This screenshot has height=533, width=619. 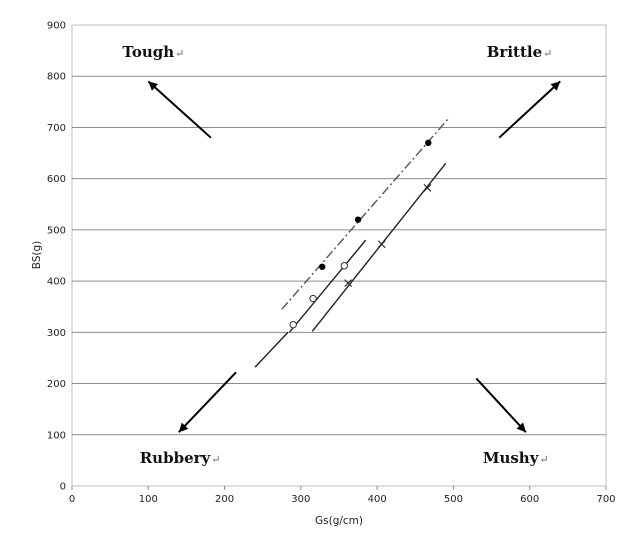 I want to click on mushy-return-mark: ↵, so click(x=543, y=459).